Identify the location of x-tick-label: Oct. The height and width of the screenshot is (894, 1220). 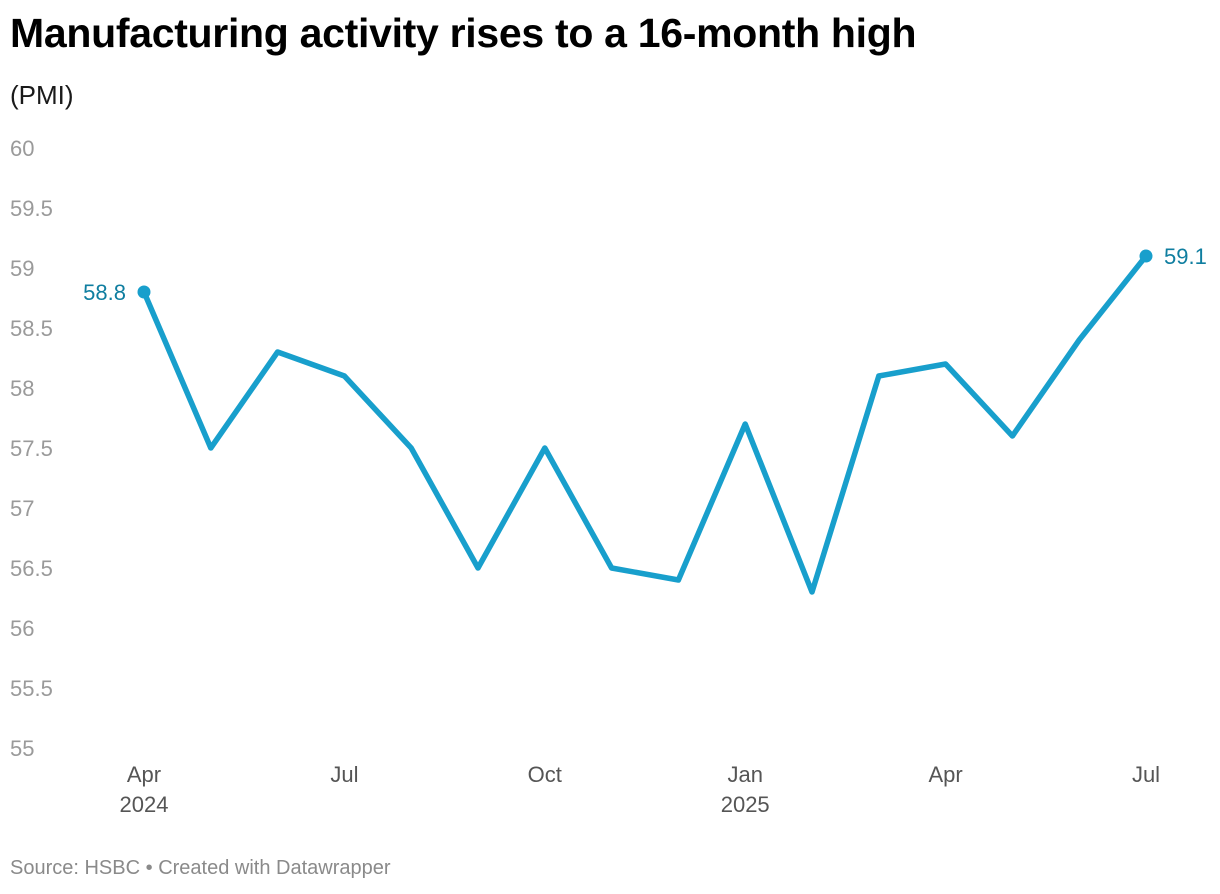
(545, 774).